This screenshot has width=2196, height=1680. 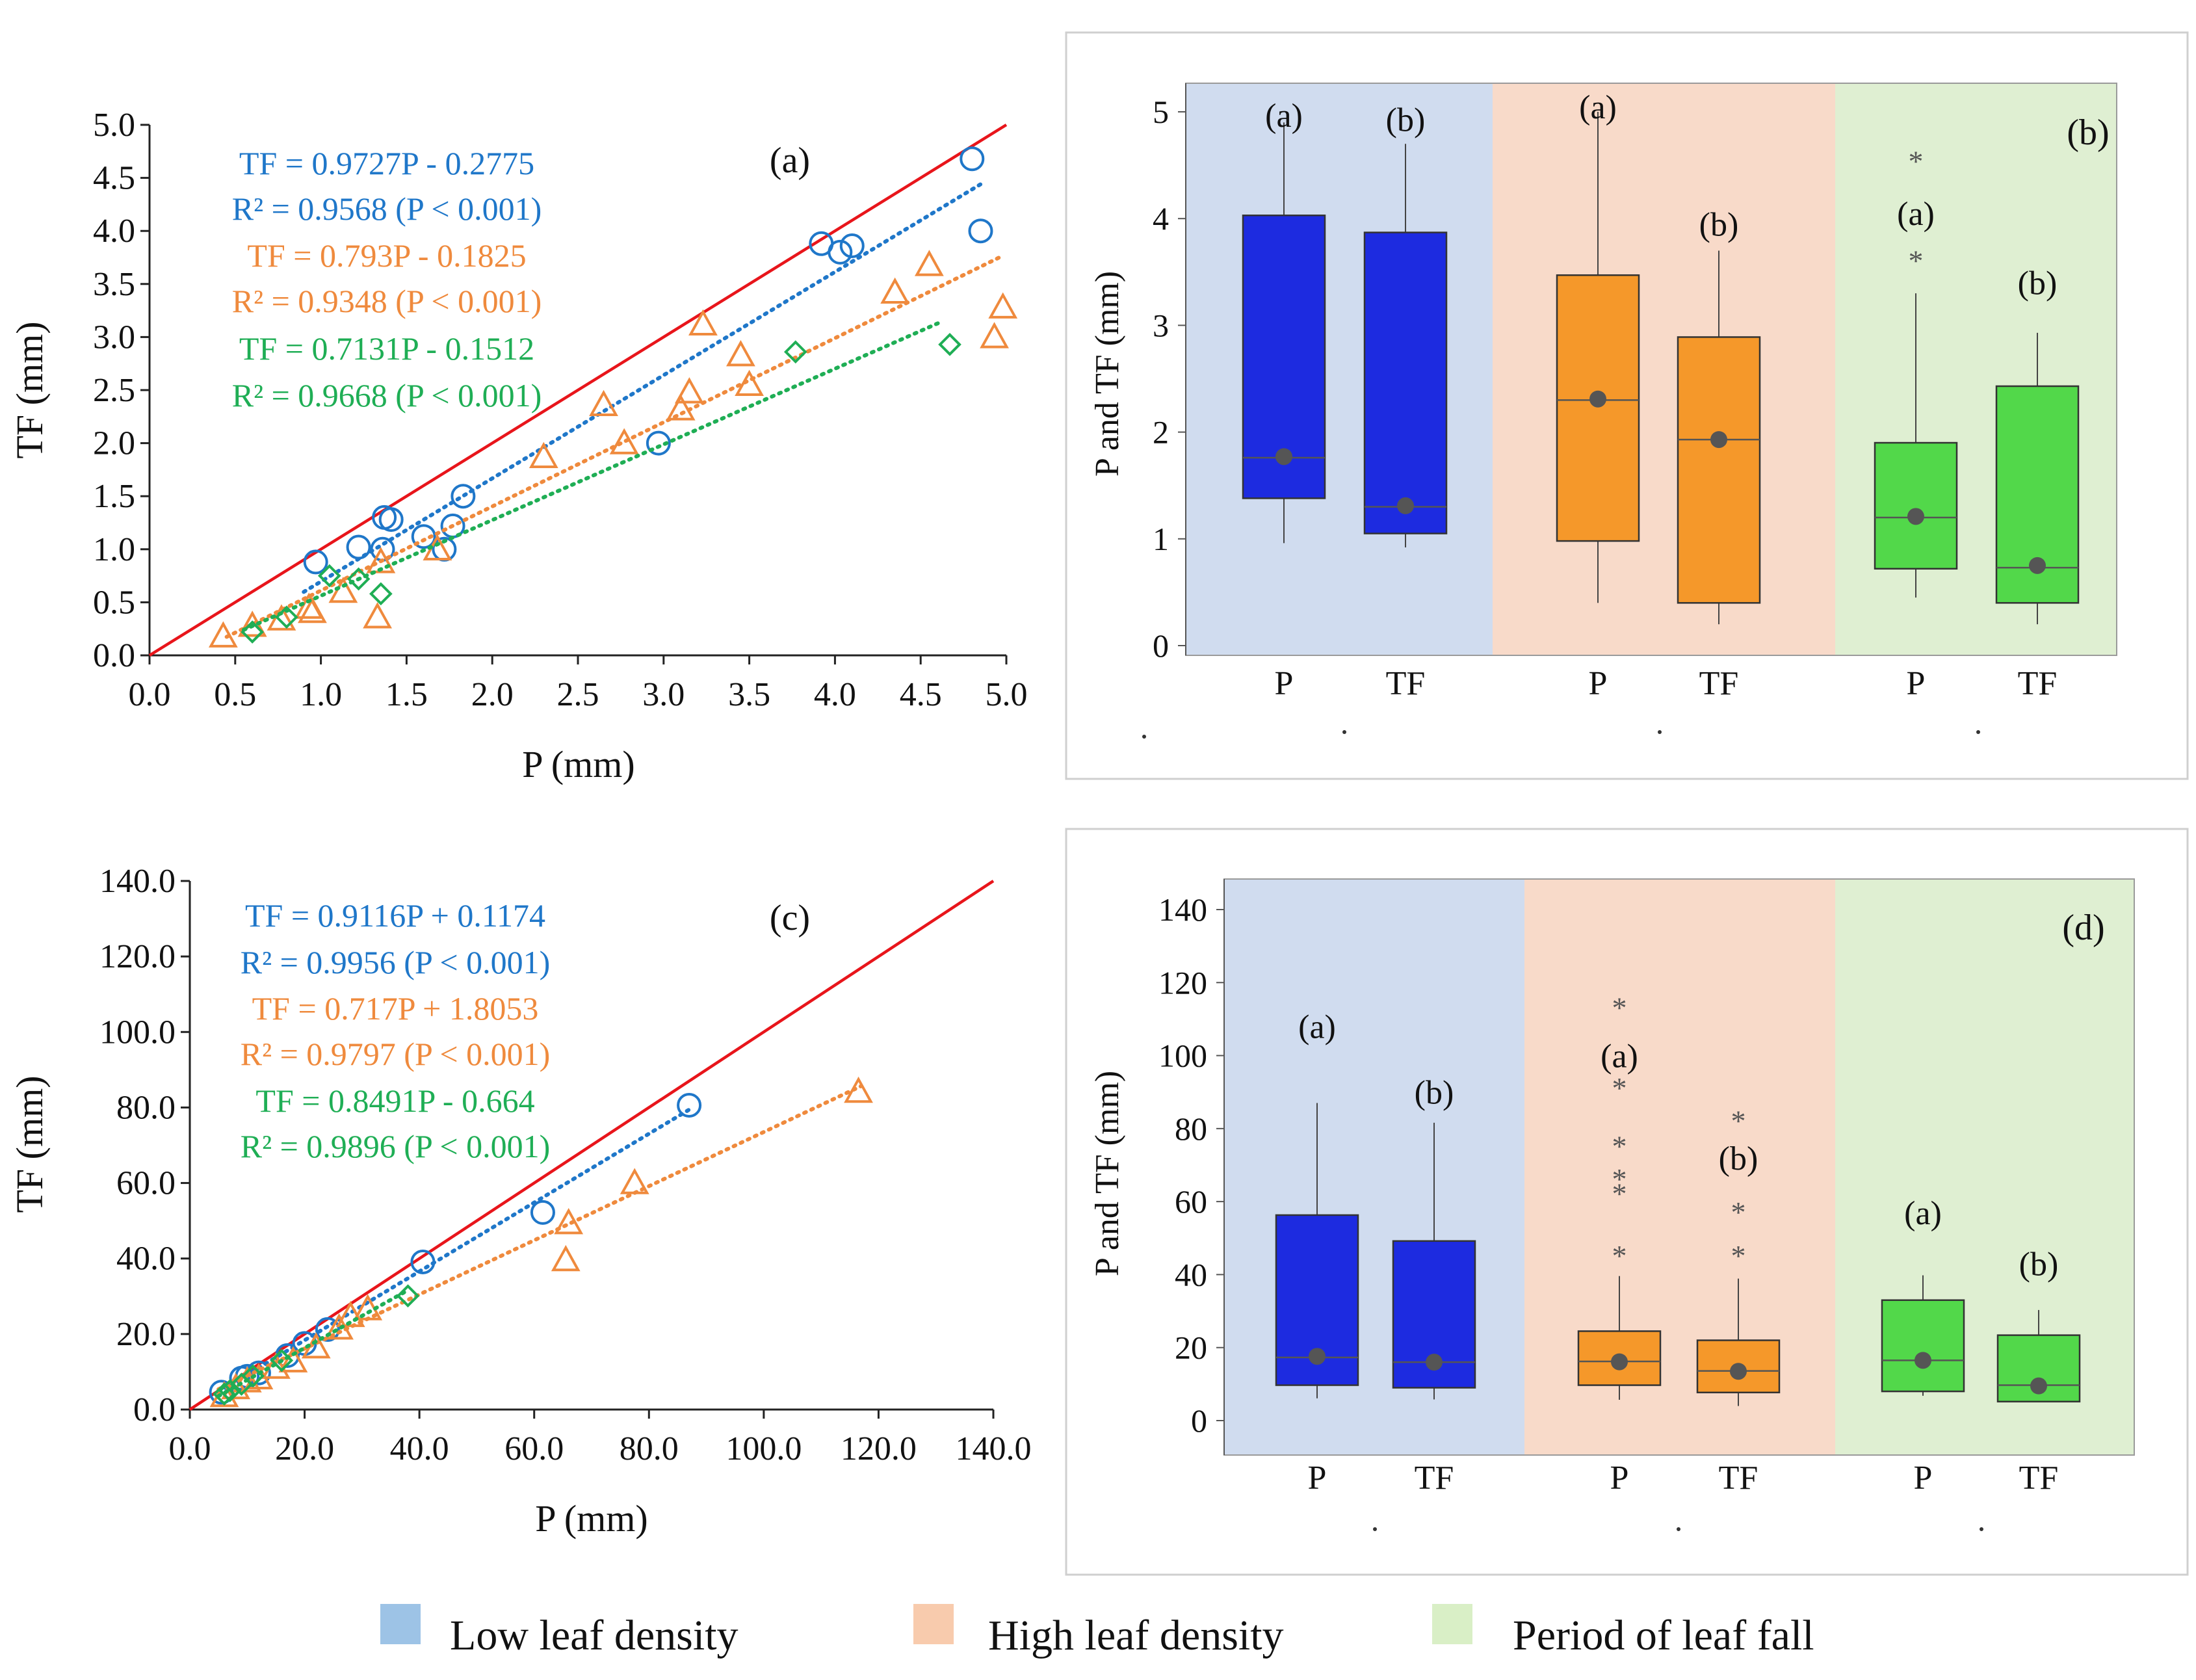 What do you see at coordinates (387, 163) in the screenshot?
I see `equation-low: TF = 0.9727P - 0.2775` at bounding box center [387, 163].